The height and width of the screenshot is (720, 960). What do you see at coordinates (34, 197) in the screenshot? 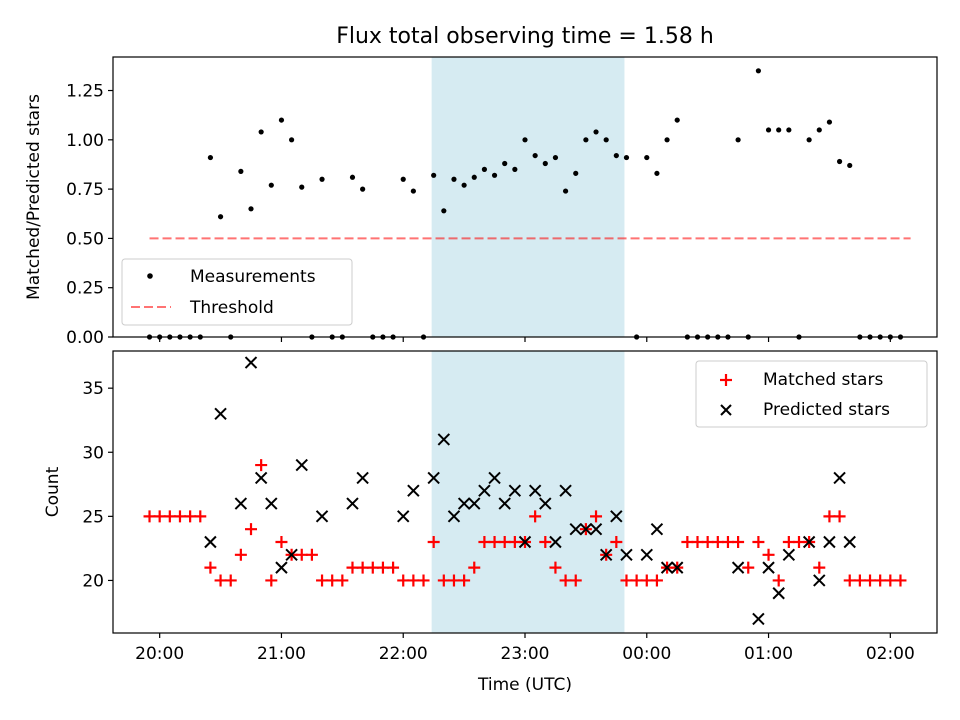
I see `top-y-axis-label: Matched/Predicted stars` at bounding box center [34, 197].